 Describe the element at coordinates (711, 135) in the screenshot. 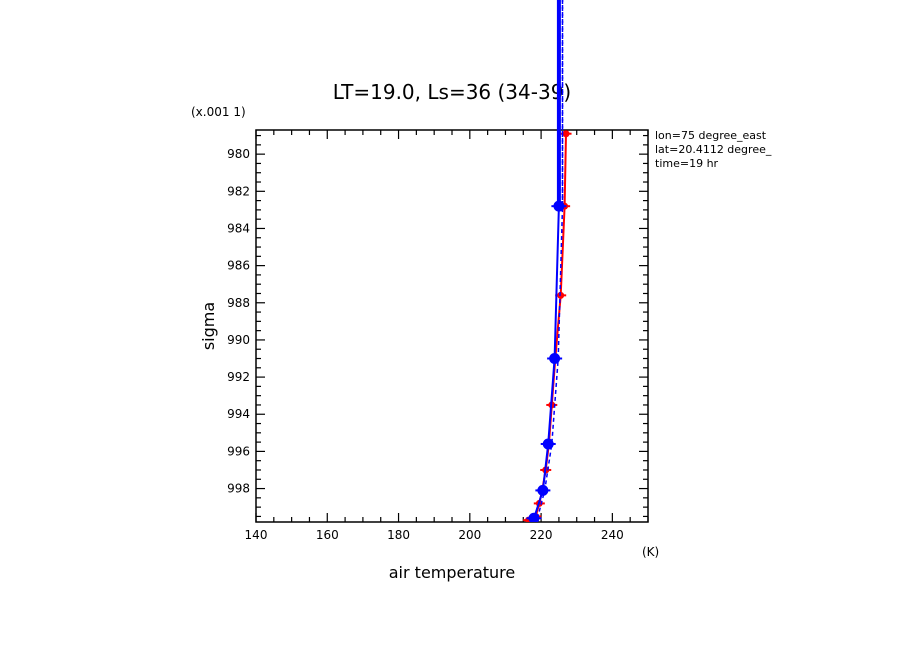

I see `side-note-lon: lon=75 degree_east` at that location.